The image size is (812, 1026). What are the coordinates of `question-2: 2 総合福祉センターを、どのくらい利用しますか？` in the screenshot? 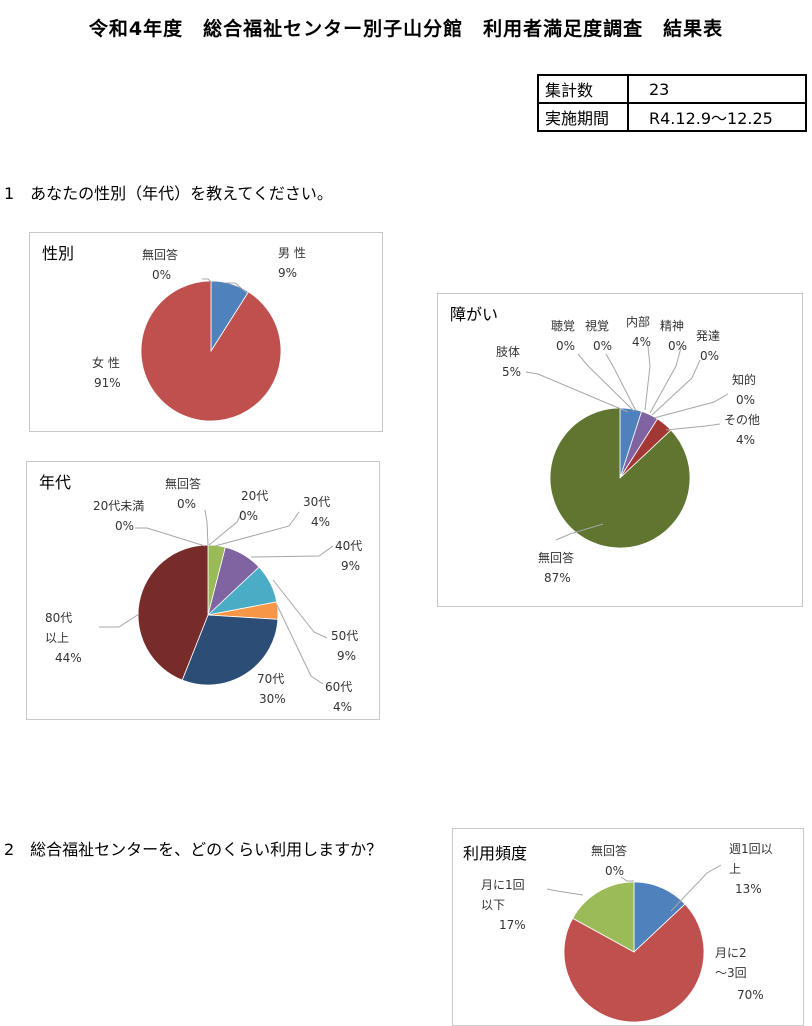 It's located at (193, 849).